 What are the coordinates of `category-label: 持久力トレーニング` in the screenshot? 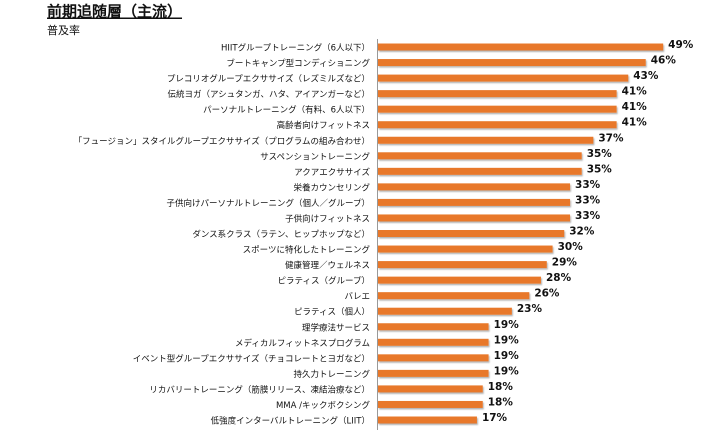 It's located at (331, 374).